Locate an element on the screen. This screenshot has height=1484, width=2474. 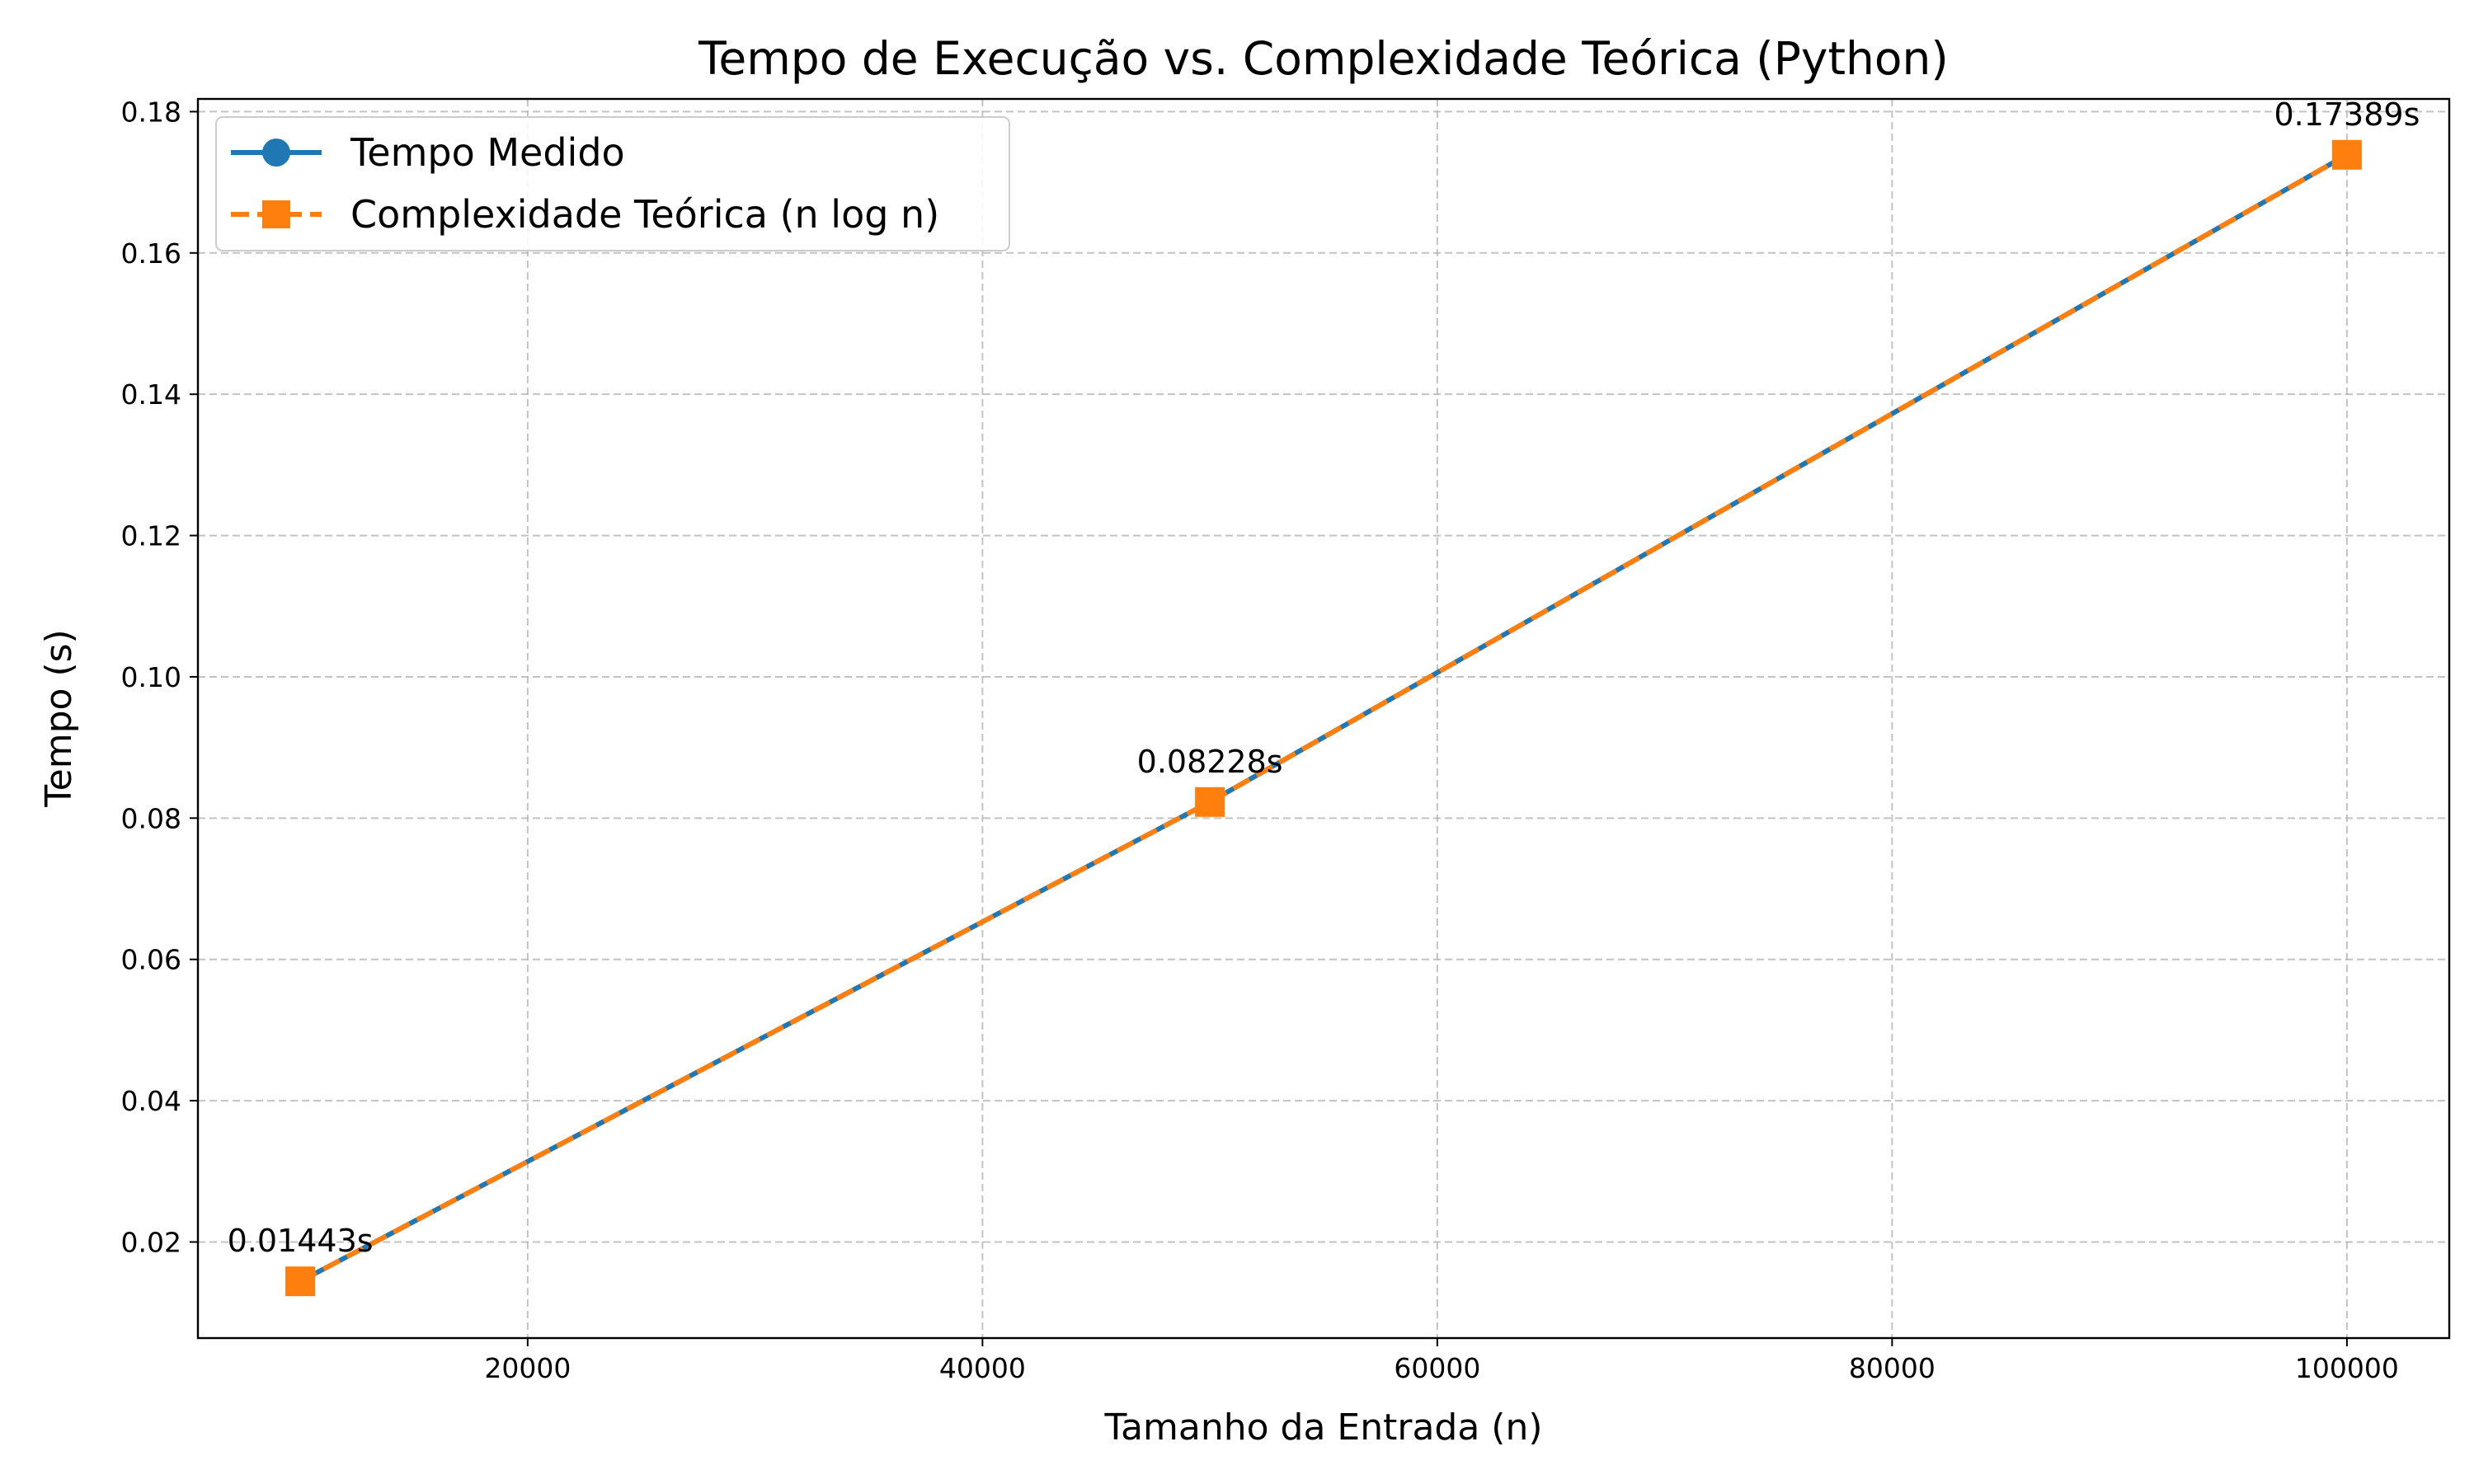
y-tick-label: 0.06 is located at coordinates (151, 960).